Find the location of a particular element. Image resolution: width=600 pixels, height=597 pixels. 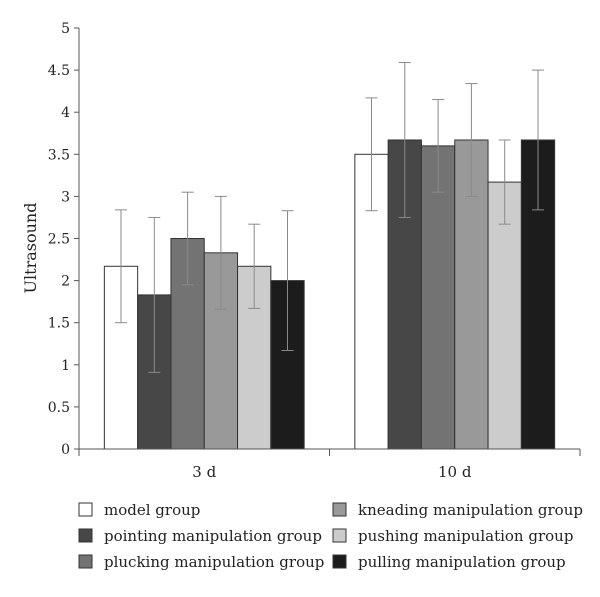

bar is located at coordinates (504, 315).